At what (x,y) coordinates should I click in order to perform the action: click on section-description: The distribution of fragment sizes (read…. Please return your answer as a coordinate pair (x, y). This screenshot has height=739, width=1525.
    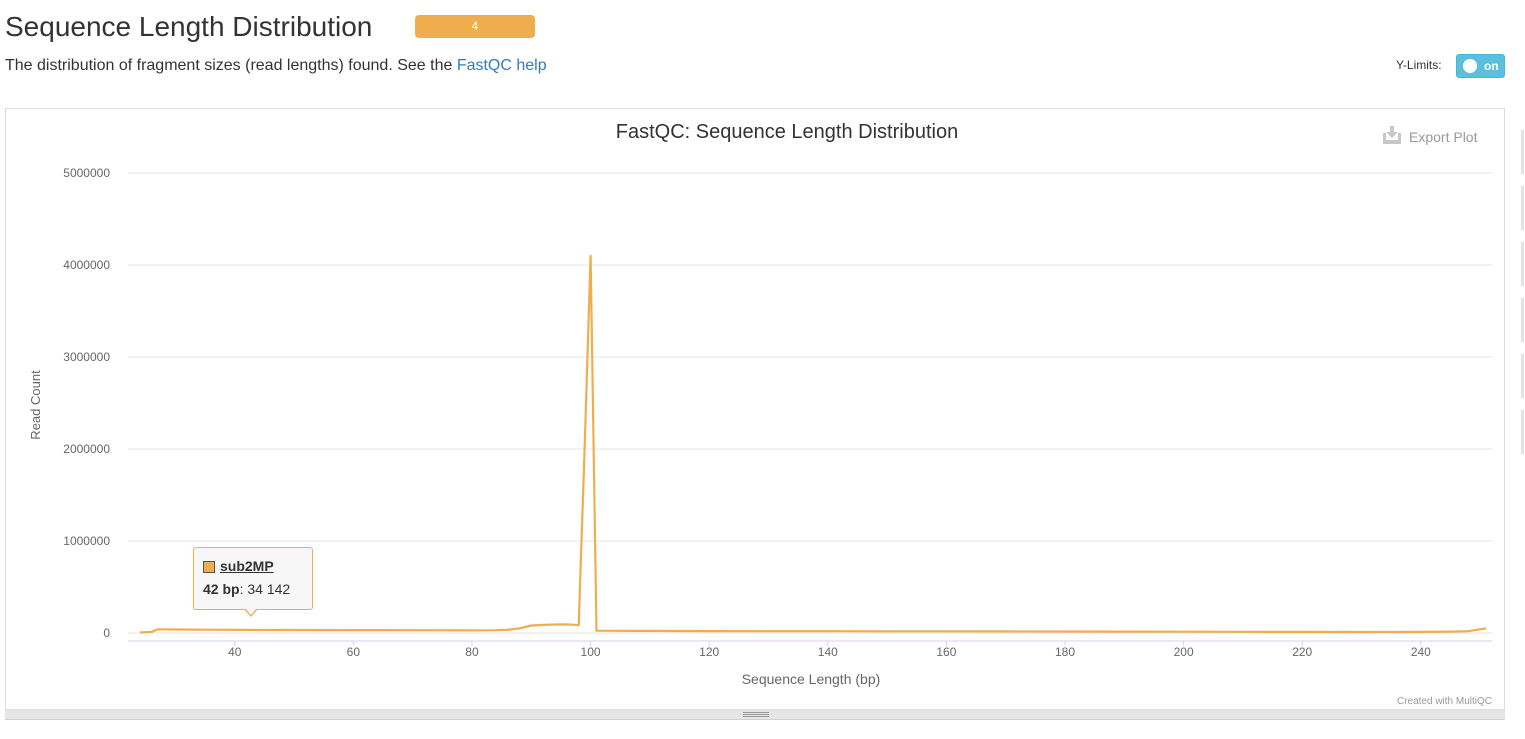
    Looking at the image, I should click on (276, 66).